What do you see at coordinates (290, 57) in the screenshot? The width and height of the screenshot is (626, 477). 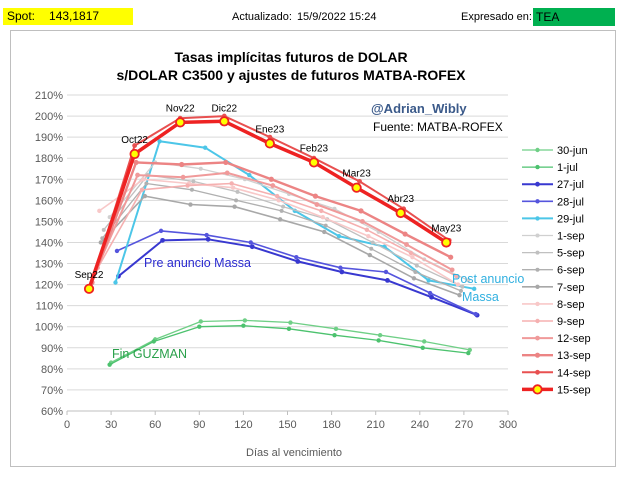 I see `chart-title: Tasas implícitas futuros de DOLAR` at bounding box center [290, 57].